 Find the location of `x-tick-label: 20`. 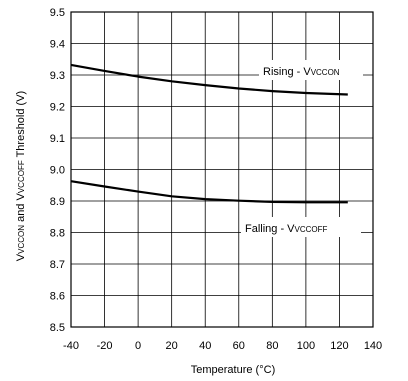

x-tick-label: 20 is located at coordinates (172, 346).